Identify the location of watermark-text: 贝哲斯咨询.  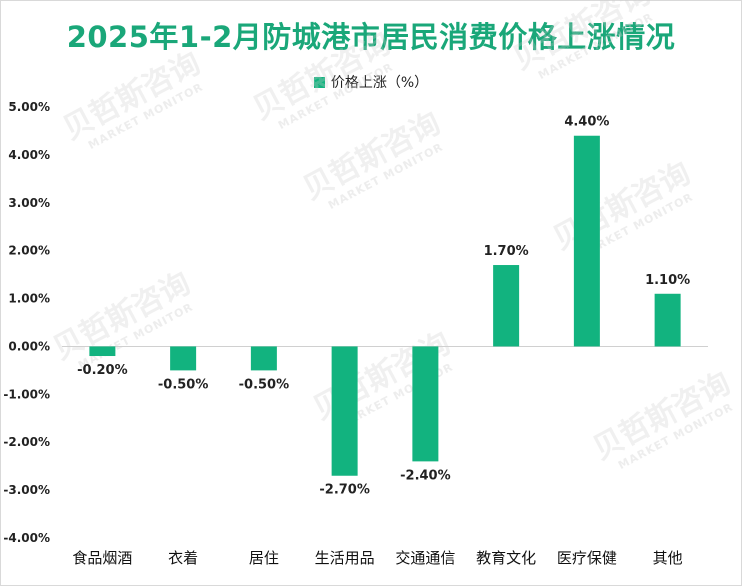
(581, 38).